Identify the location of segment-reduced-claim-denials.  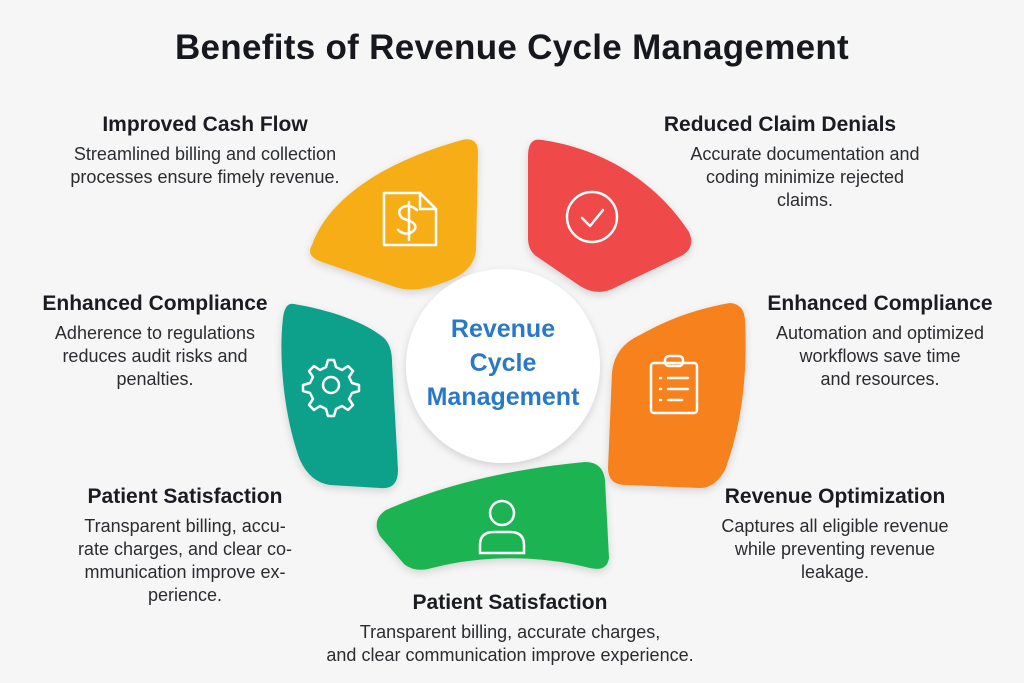
(610, 215).